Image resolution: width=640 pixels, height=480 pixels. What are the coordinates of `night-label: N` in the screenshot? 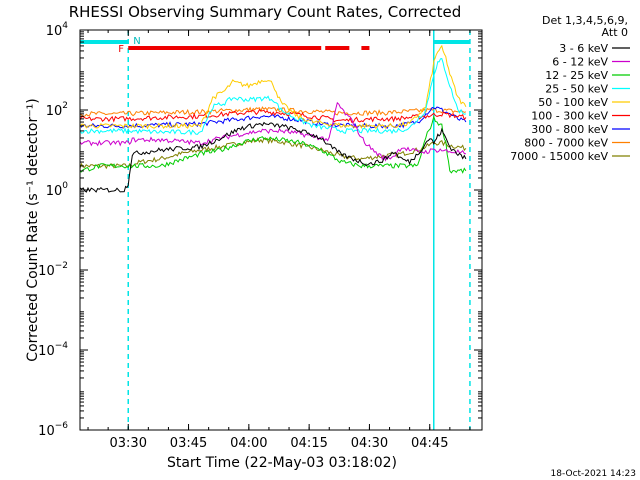 It's located at (136, 41).